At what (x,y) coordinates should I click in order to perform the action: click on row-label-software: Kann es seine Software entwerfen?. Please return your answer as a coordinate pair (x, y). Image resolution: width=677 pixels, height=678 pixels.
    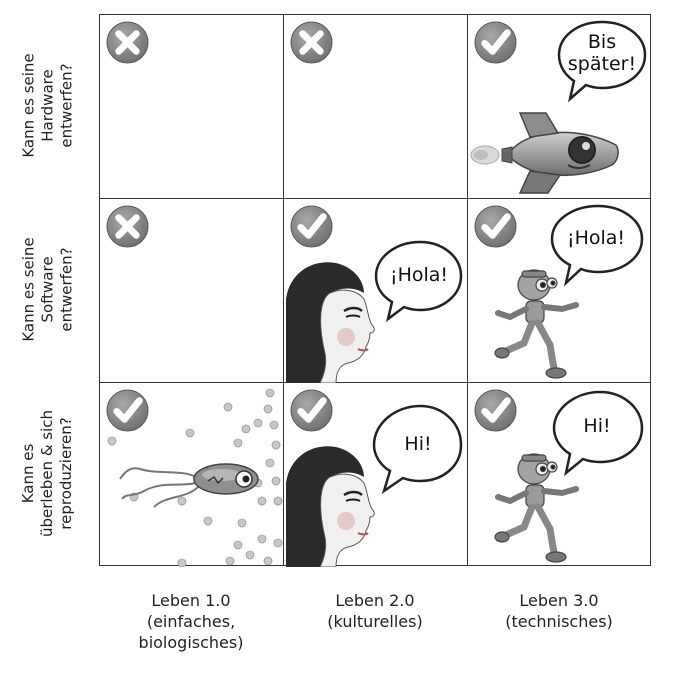
    Looking at the image, I should click on (48, 289).